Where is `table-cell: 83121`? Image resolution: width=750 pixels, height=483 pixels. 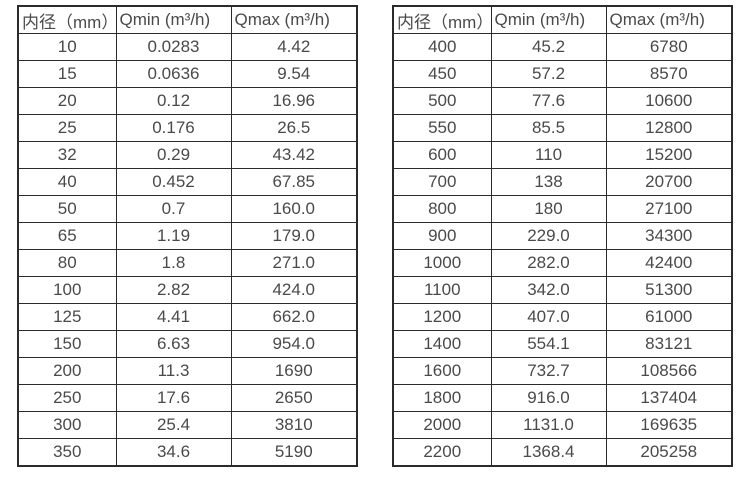 table-cell: 83121 is located at coordinates (669, 344).